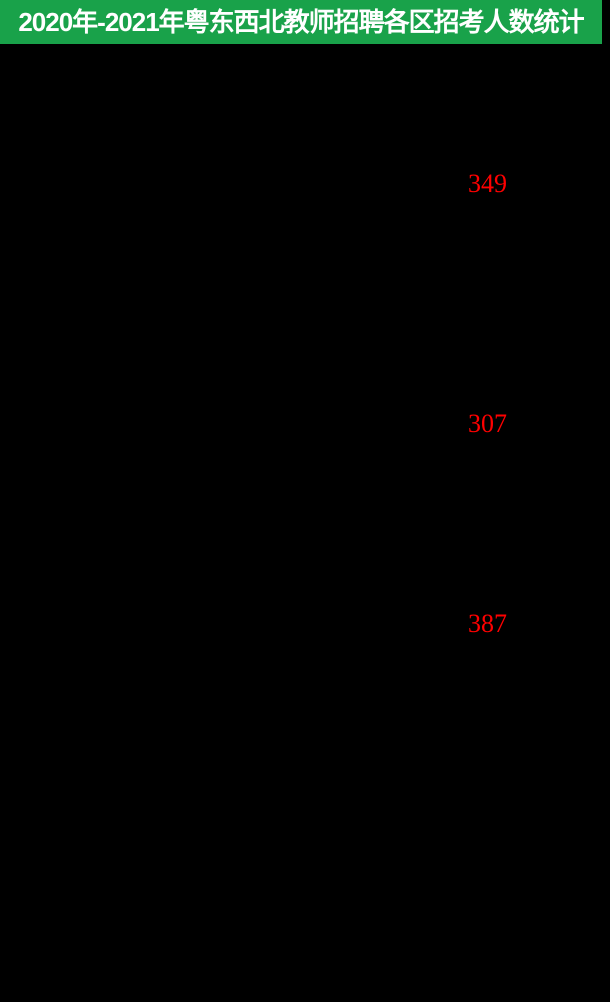 This screenshot has width=610, height=1002. Describe the element at coordinates (487, 423) in the screenshot. I see `data-value-label: 307` at that location.